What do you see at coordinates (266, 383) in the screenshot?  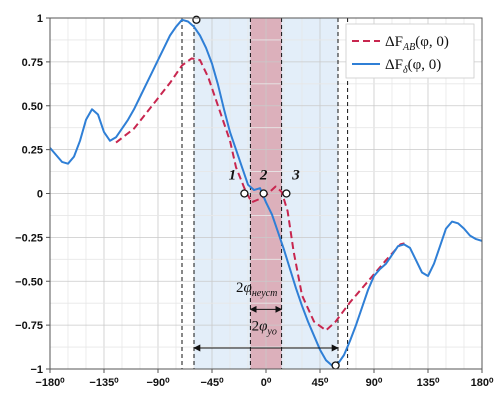 I see `x-tick-label: 0⁰` at bounding box center [266, 383].